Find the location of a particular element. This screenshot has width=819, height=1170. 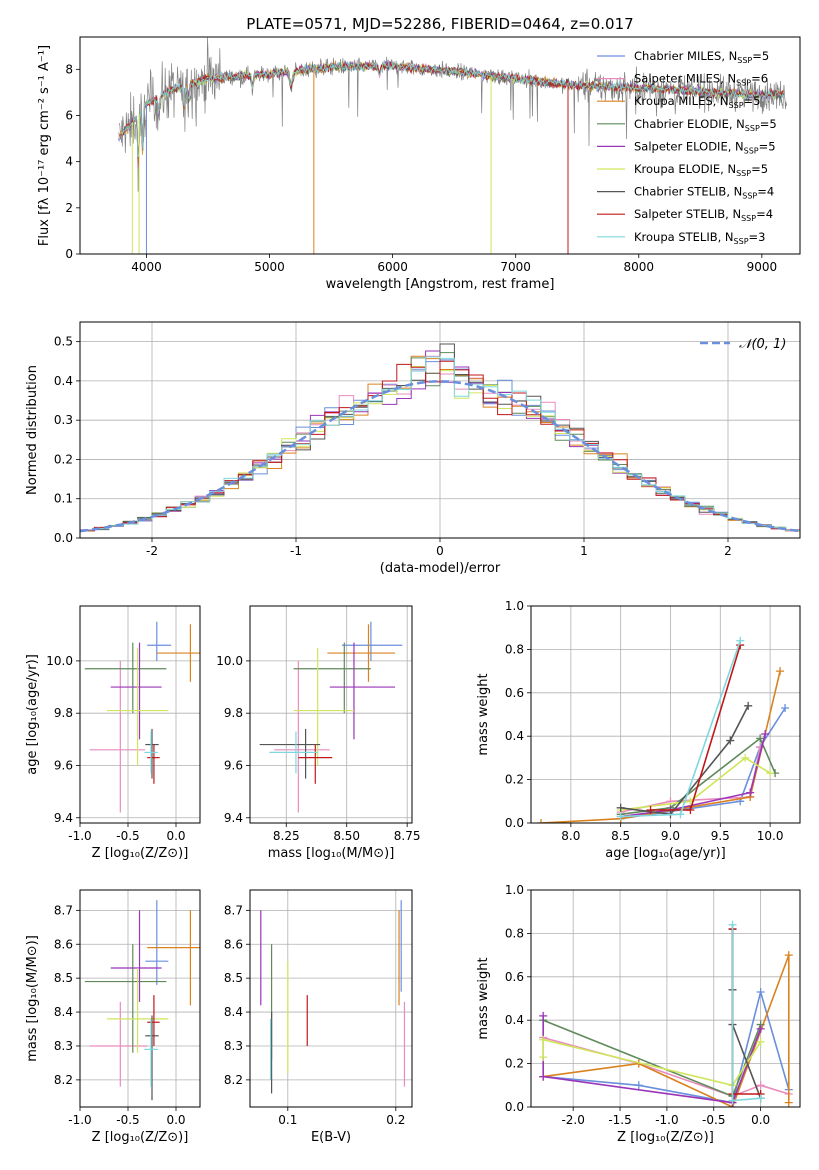

y-tick-label: 0.2 is located at coordinates (514, 780).